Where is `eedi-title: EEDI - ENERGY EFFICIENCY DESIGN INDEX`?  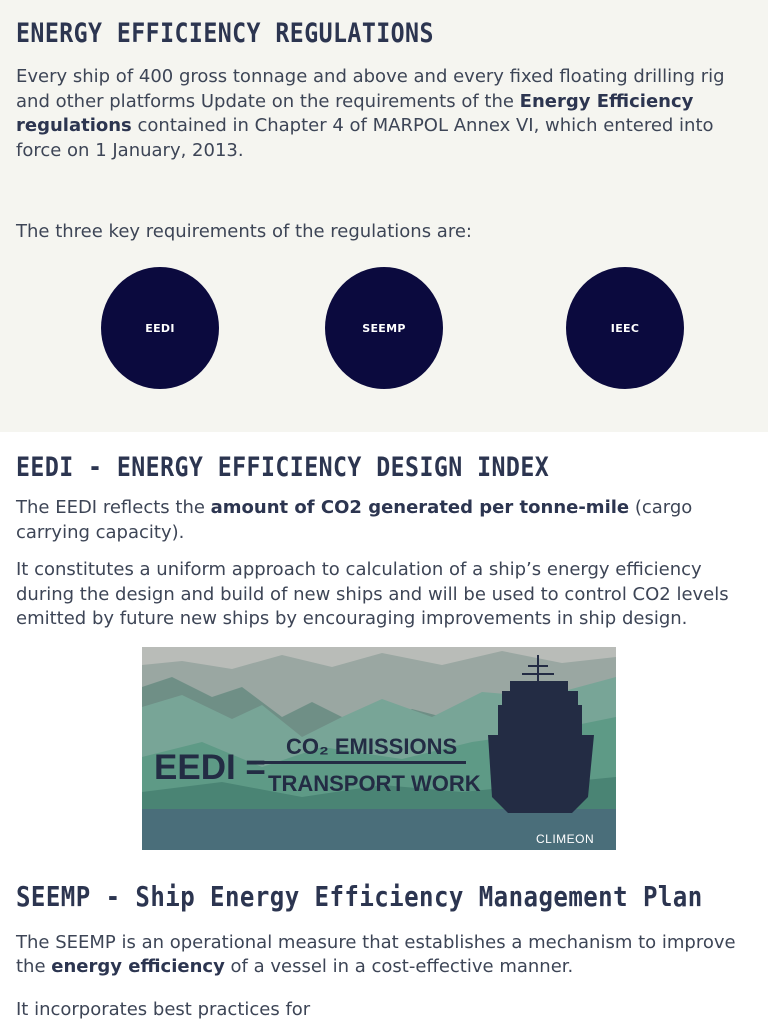 eedi-title: EEDI - ENERGY EFFICIENCY DESIGN INDEX is located at coordinates (283, 467).